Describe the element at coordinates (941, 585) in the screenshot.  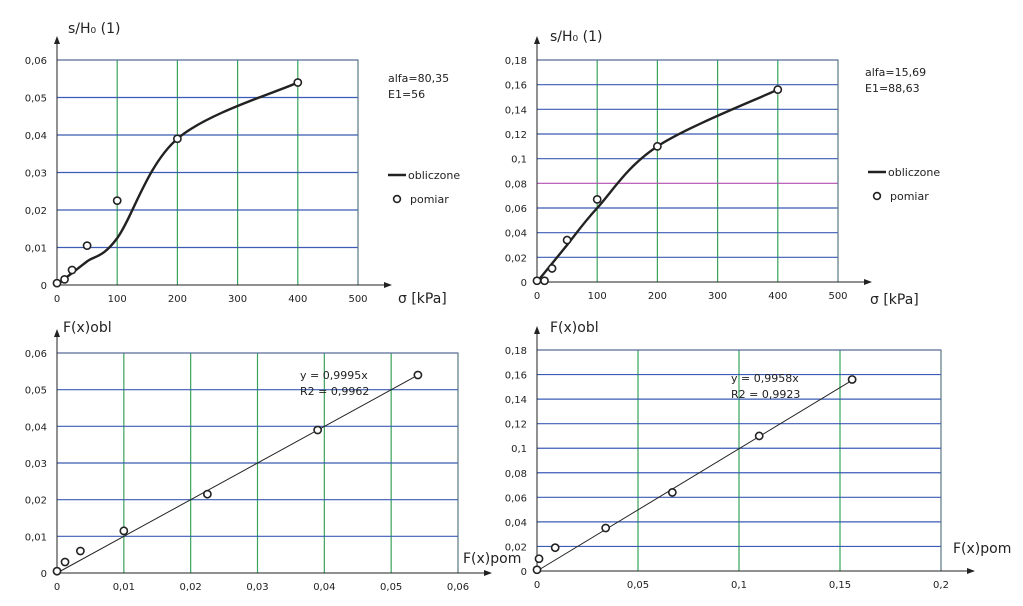
I see `x-tick-label: 0,2` at that location.